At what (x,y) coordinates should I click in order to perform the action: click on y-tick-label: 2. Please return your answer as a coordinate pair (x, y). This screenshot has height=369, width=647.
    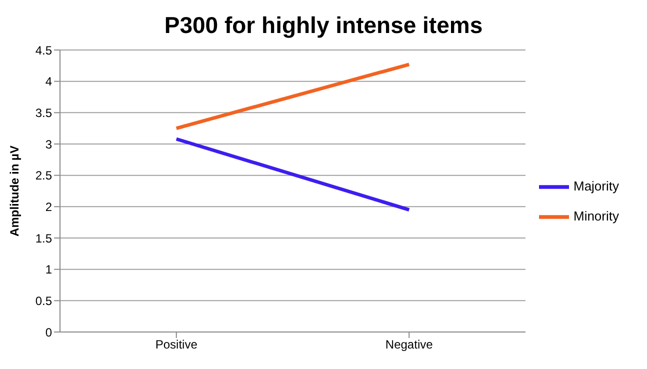
    Looking at the image, I should click on (48, 207).